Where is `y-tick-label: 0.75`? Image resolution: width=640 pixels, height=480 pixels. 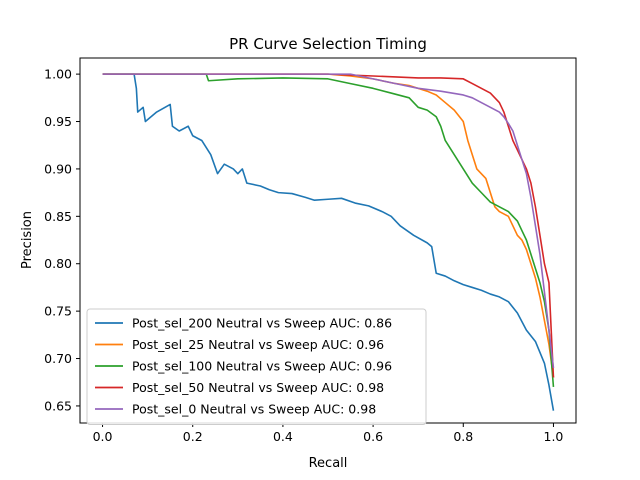 y-tick-label: 0.75 is located at coordinates (58, 311).